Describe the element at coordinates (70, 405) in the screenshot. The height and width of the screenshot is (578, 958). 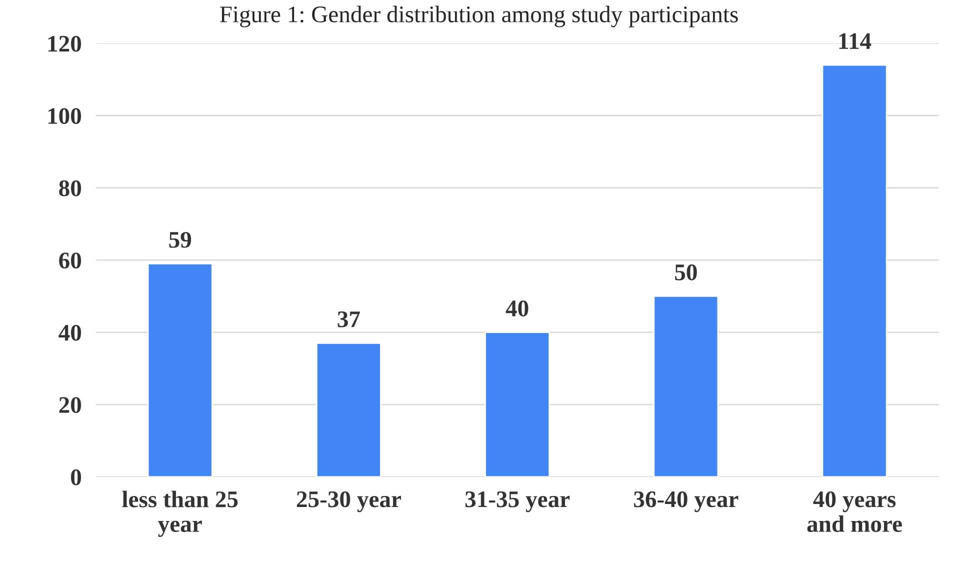
I see `y-tick-label: 20` at that location.